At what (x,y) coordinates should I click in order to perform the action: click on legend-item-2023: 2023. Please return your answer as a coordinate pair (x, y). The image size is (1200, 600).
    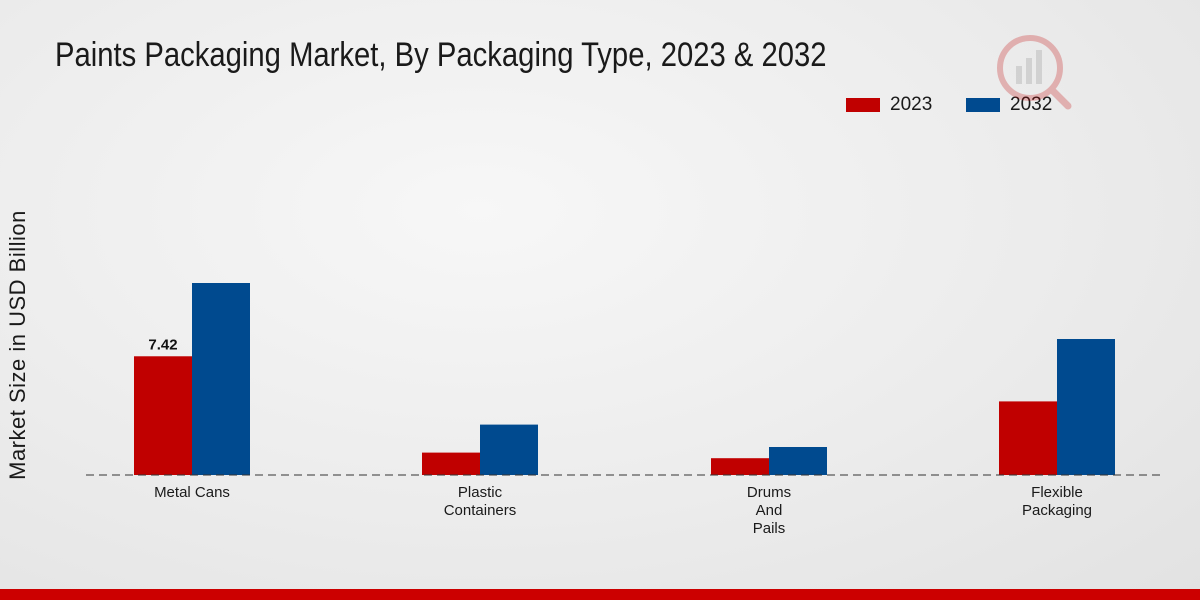
    Looking at the image, I should click on (889, 105).